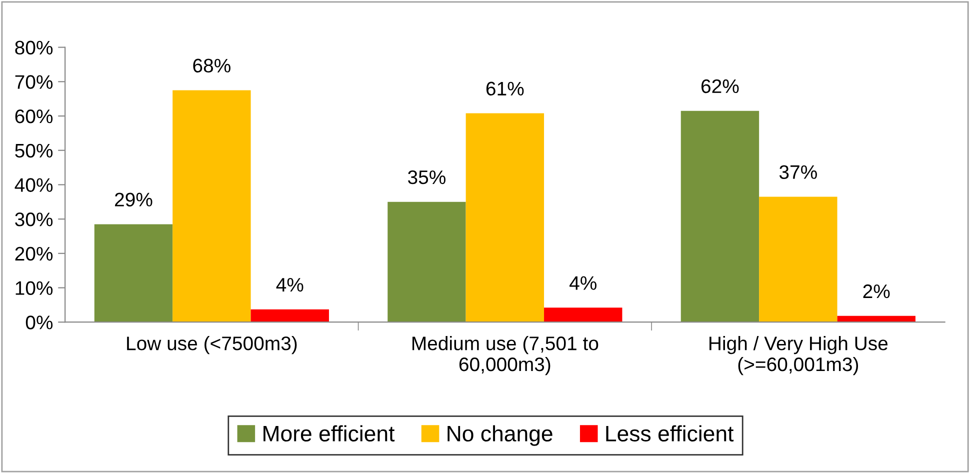 This screenshot has width=971, height=473. Describe the element at coordinates (39, 323) in the screenshot. I see `y-tick-label: 0%` at that location.